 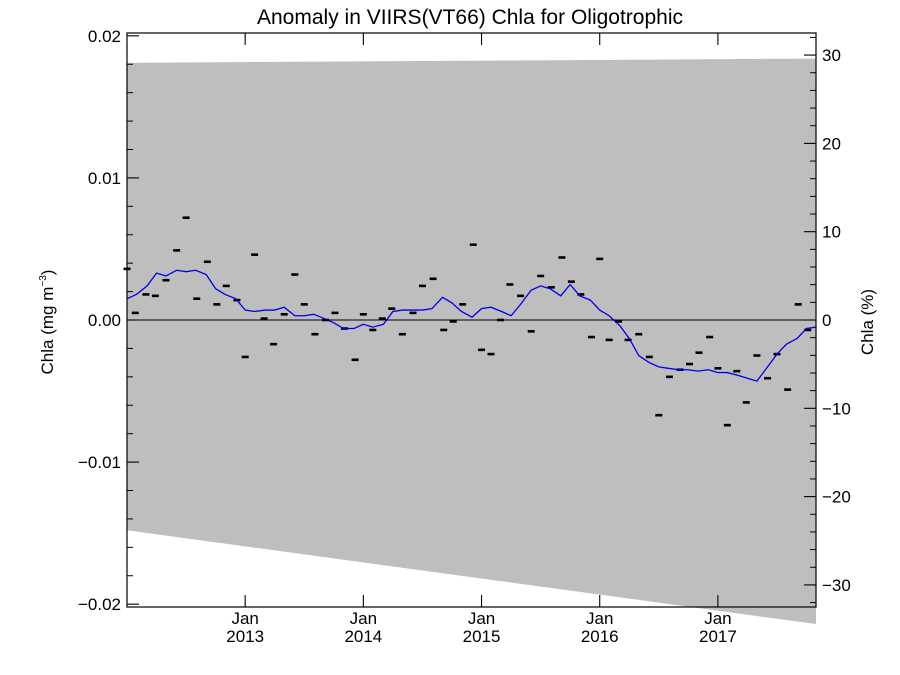 What do you see at coordinates (99, 604) in the screenshot?
I see `y-left-tick-label: −0.02` at bounding box center [99, 604].